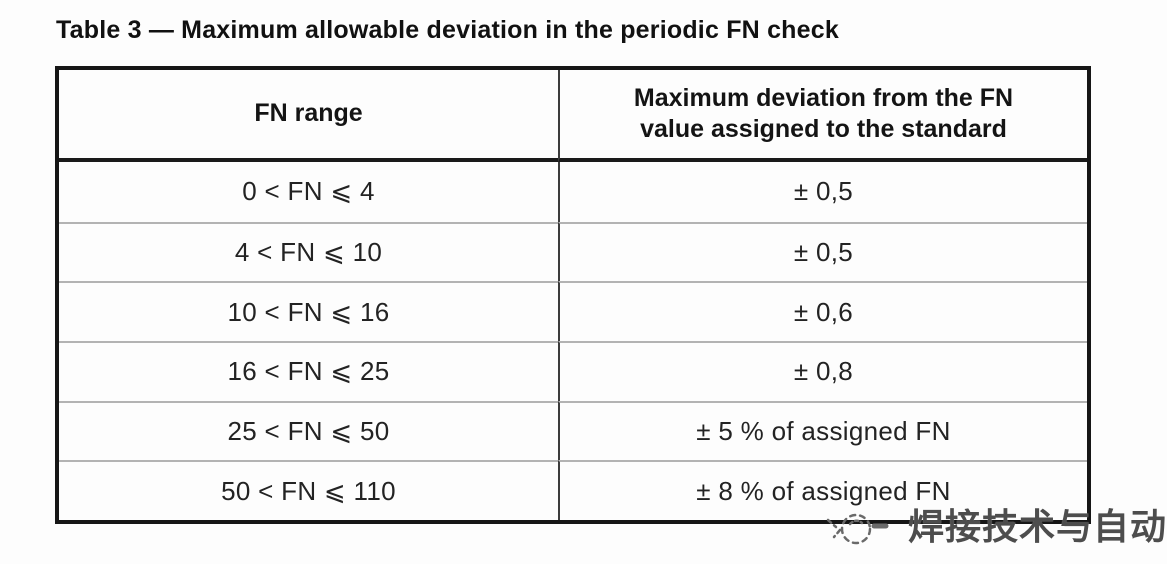 The image size is (1167, 564). I want to click on deviation-cell: ± 8 % of assigned FN, so click(822, 490).